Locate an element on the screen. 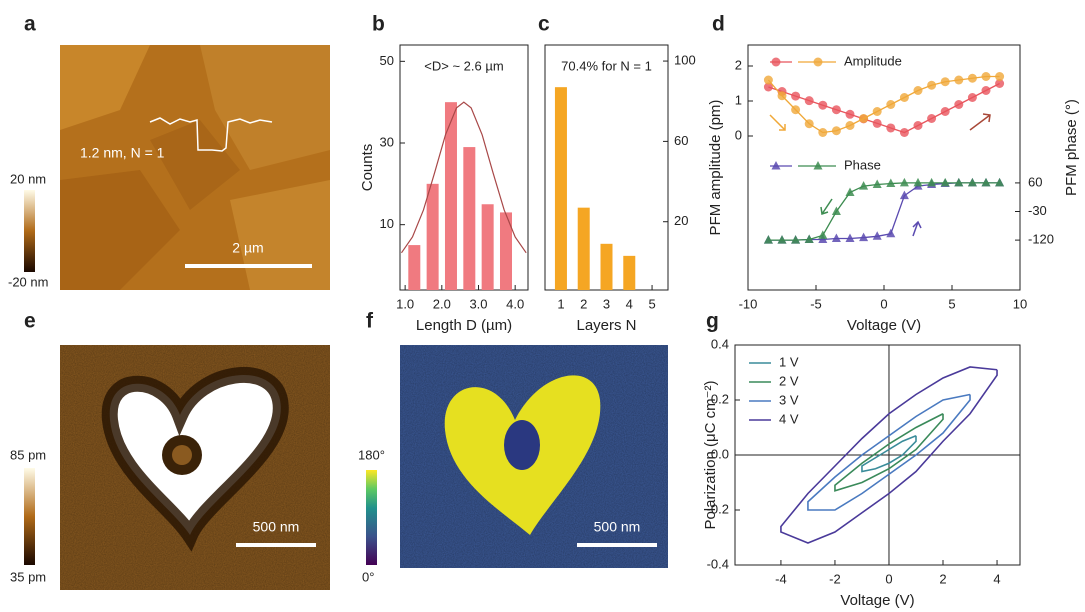  fit-line is located at coordinates (463, 177).